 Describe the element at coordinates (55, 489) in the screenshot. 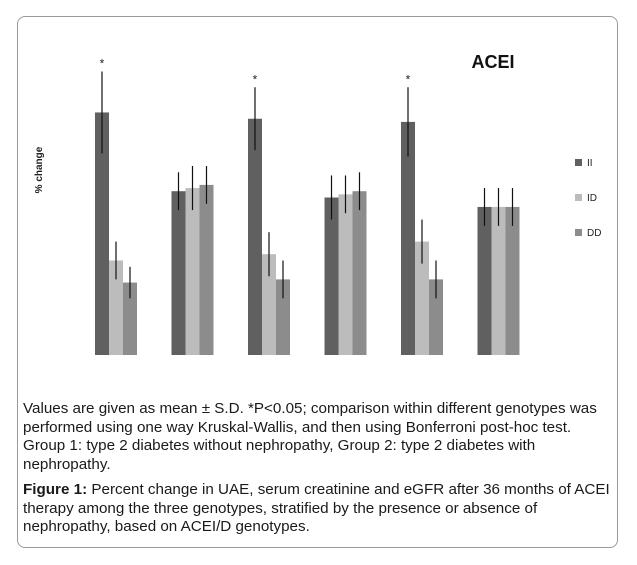

I see `figure-label: Figure 1:` at that location.